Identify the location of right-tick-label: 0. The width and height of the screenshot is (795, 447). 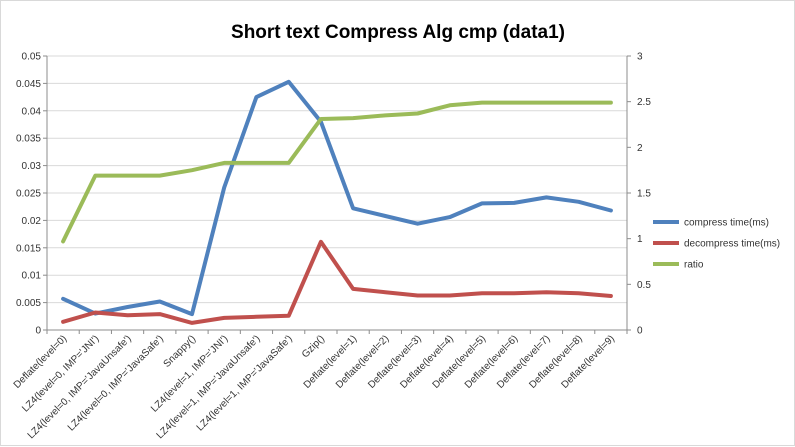
(640, 331).